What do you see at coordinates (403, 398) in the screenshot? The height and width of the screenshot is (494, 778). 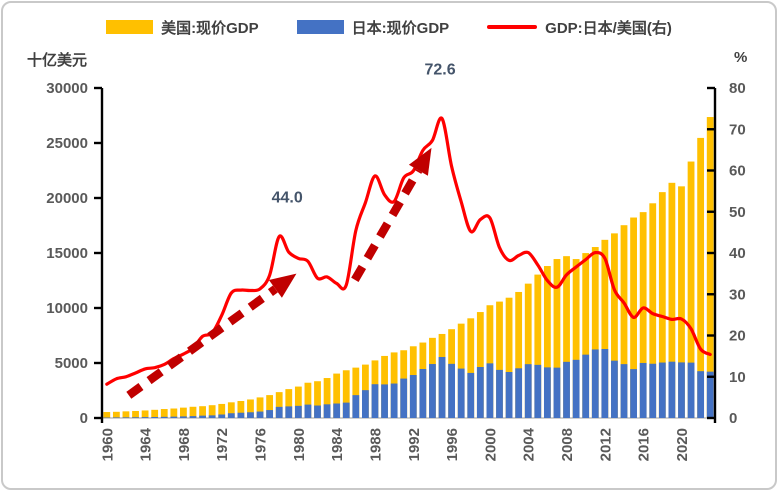 I see `bar-japan-1991` at bounding box center [403, 398].